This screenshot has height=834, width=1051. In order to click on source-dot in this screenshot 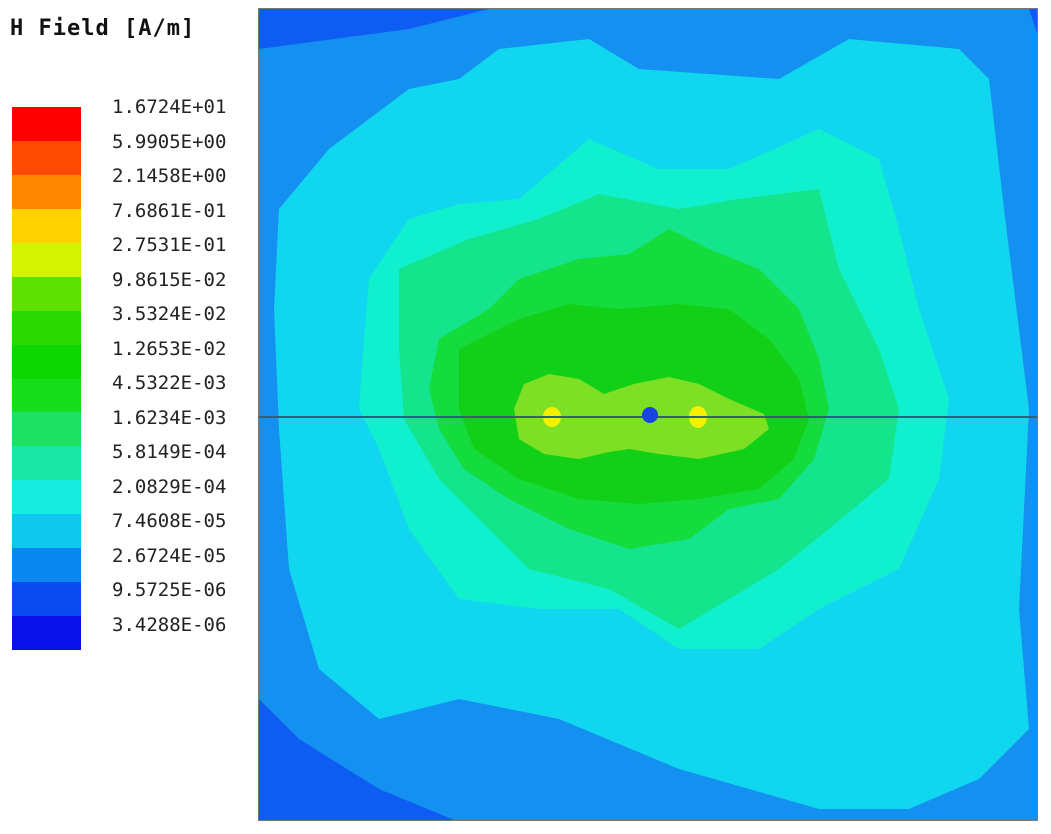, I will do `click(650, 415)`.